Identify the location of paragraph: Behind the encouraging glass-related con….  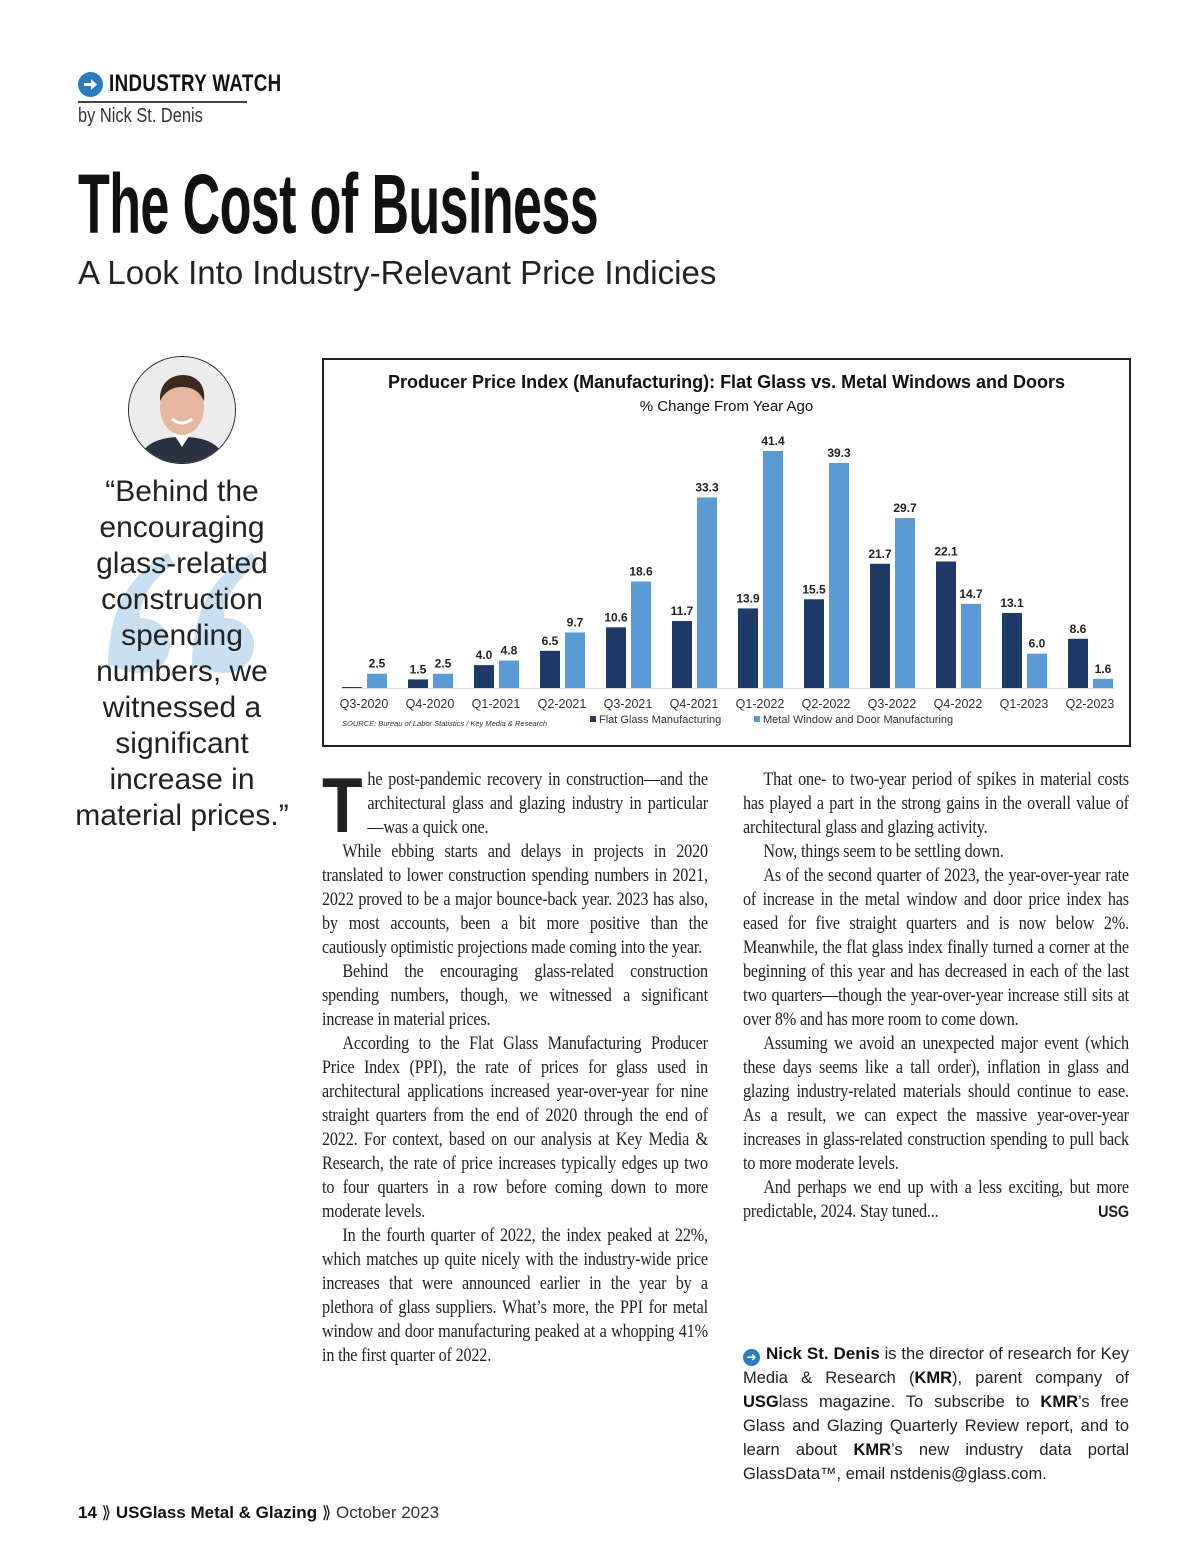
(515, 995).